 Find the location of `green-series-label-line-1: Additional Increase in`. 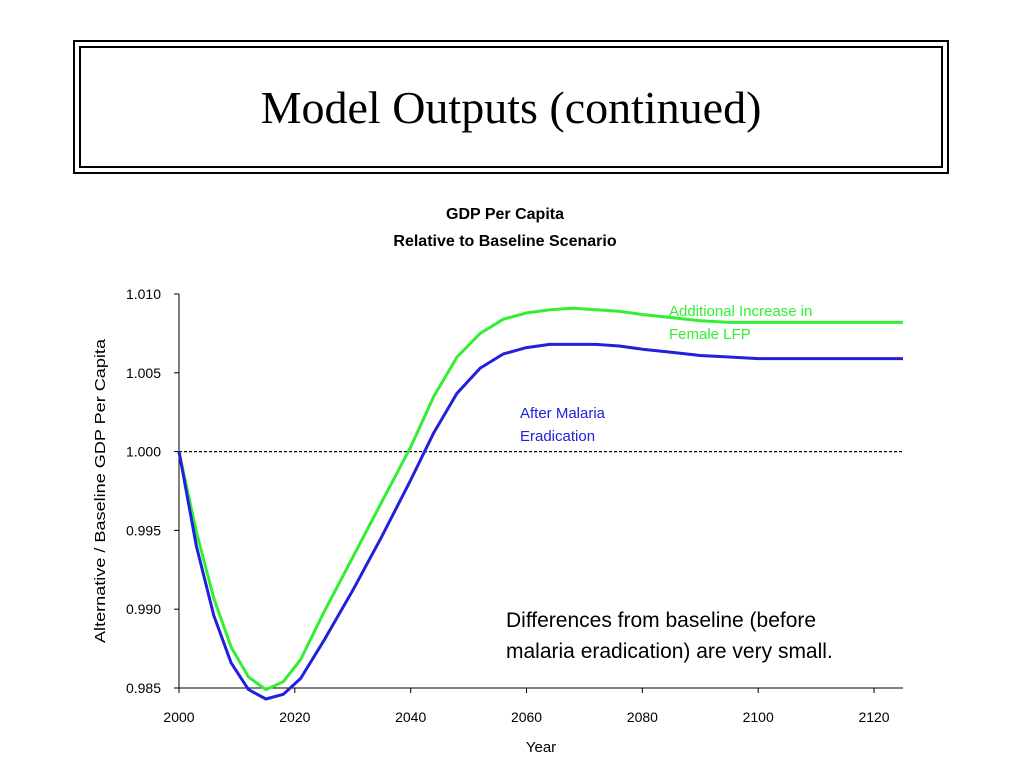

green-series-label-line-1: Additional Increase in is located at coordinates (740, 311).